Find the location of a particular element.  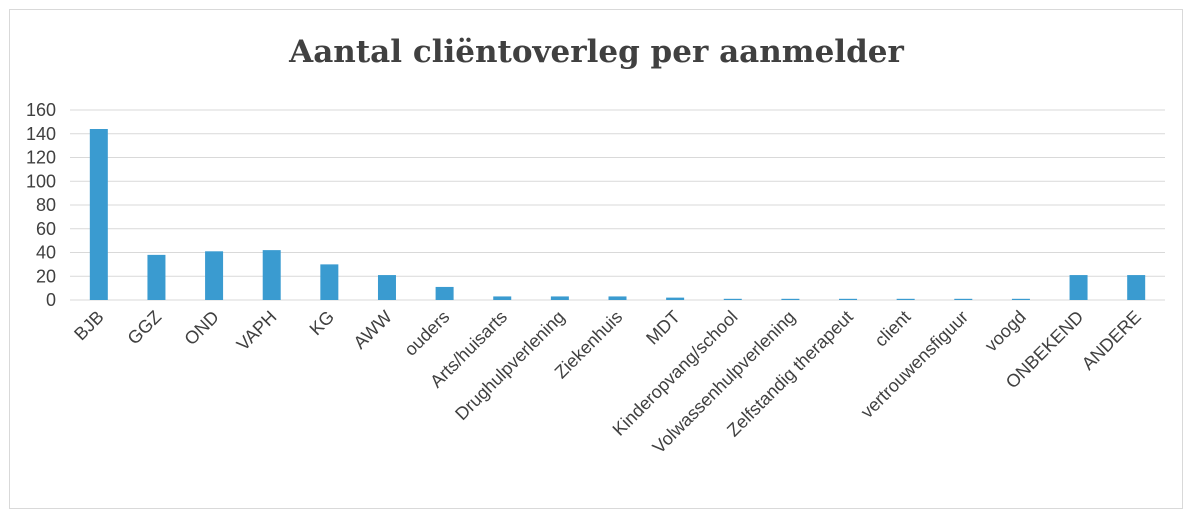

x-category-label: voogd is located at coordinates (1005, 331).